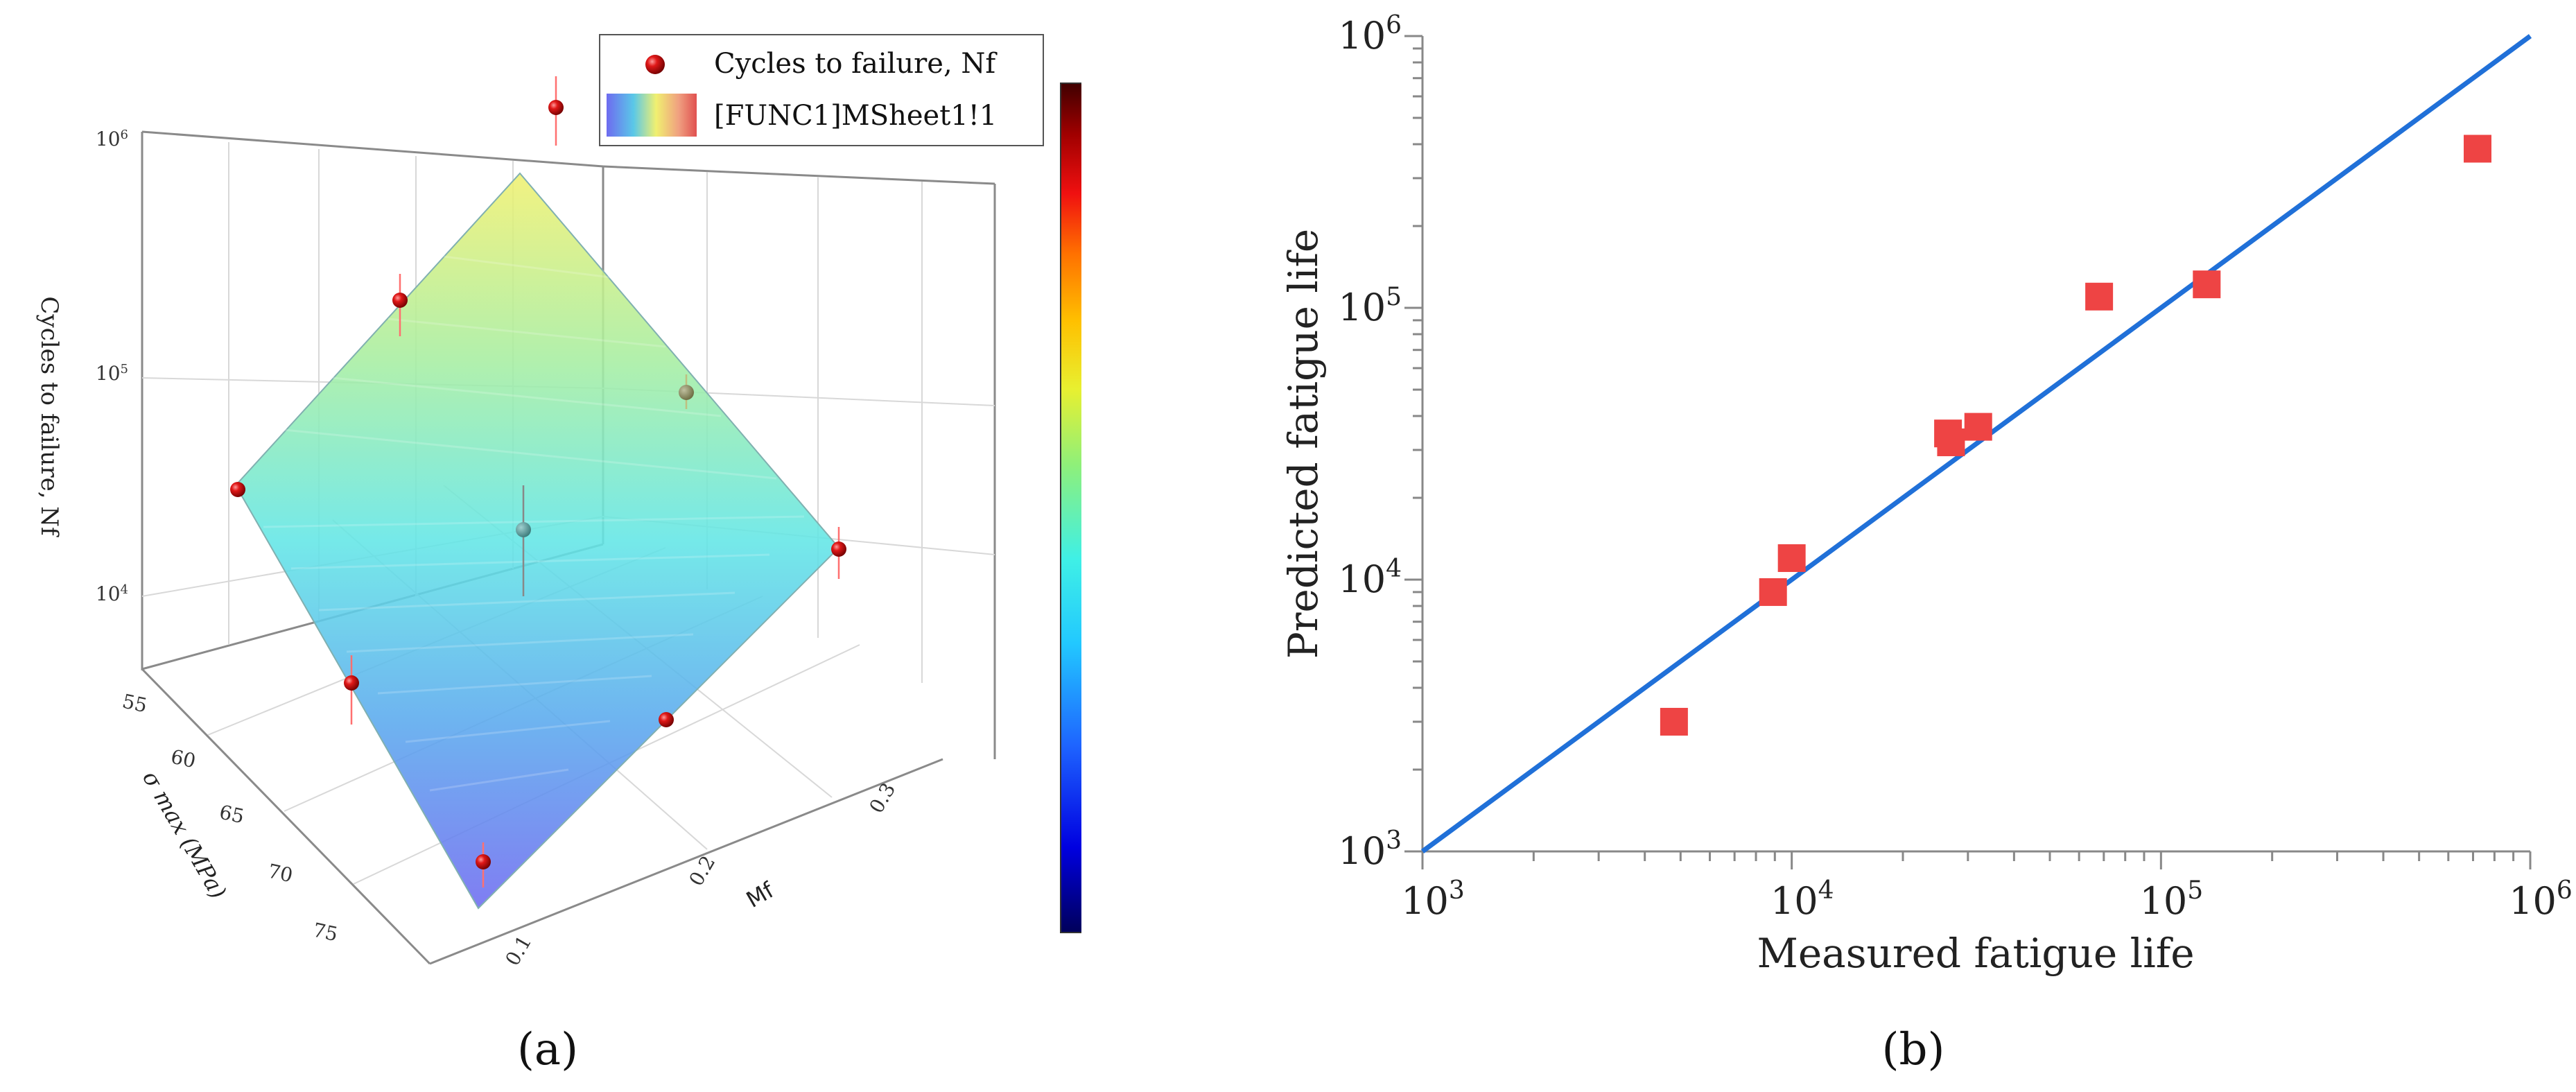 The height and width of the screenshot is (1092, 2576). Describe the element at coordinates (112, 593) in the screenshot. I see `z-tick-label: 104` at that location.